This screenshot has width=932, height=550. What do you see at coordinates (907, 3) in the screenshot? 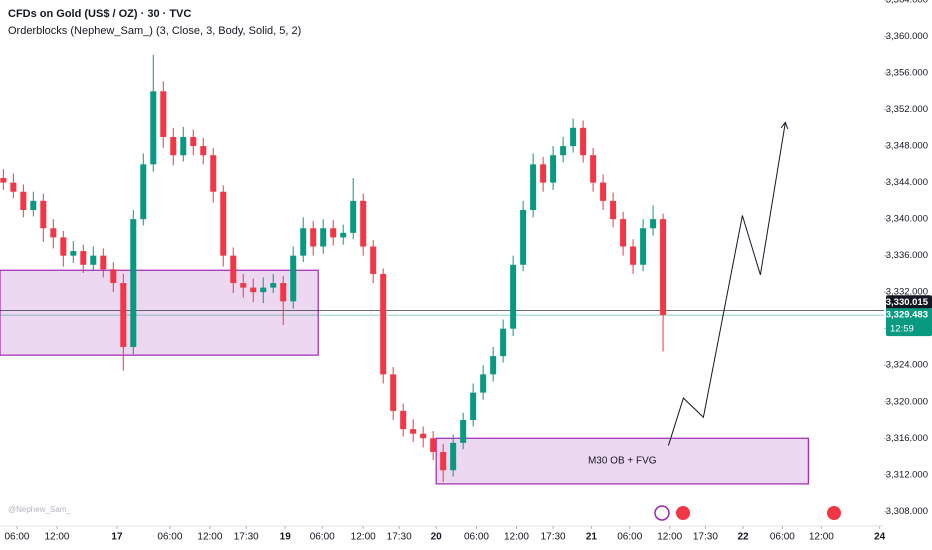
I see `y-tick-label: 3,364.000` at bounding box center [907, 3].